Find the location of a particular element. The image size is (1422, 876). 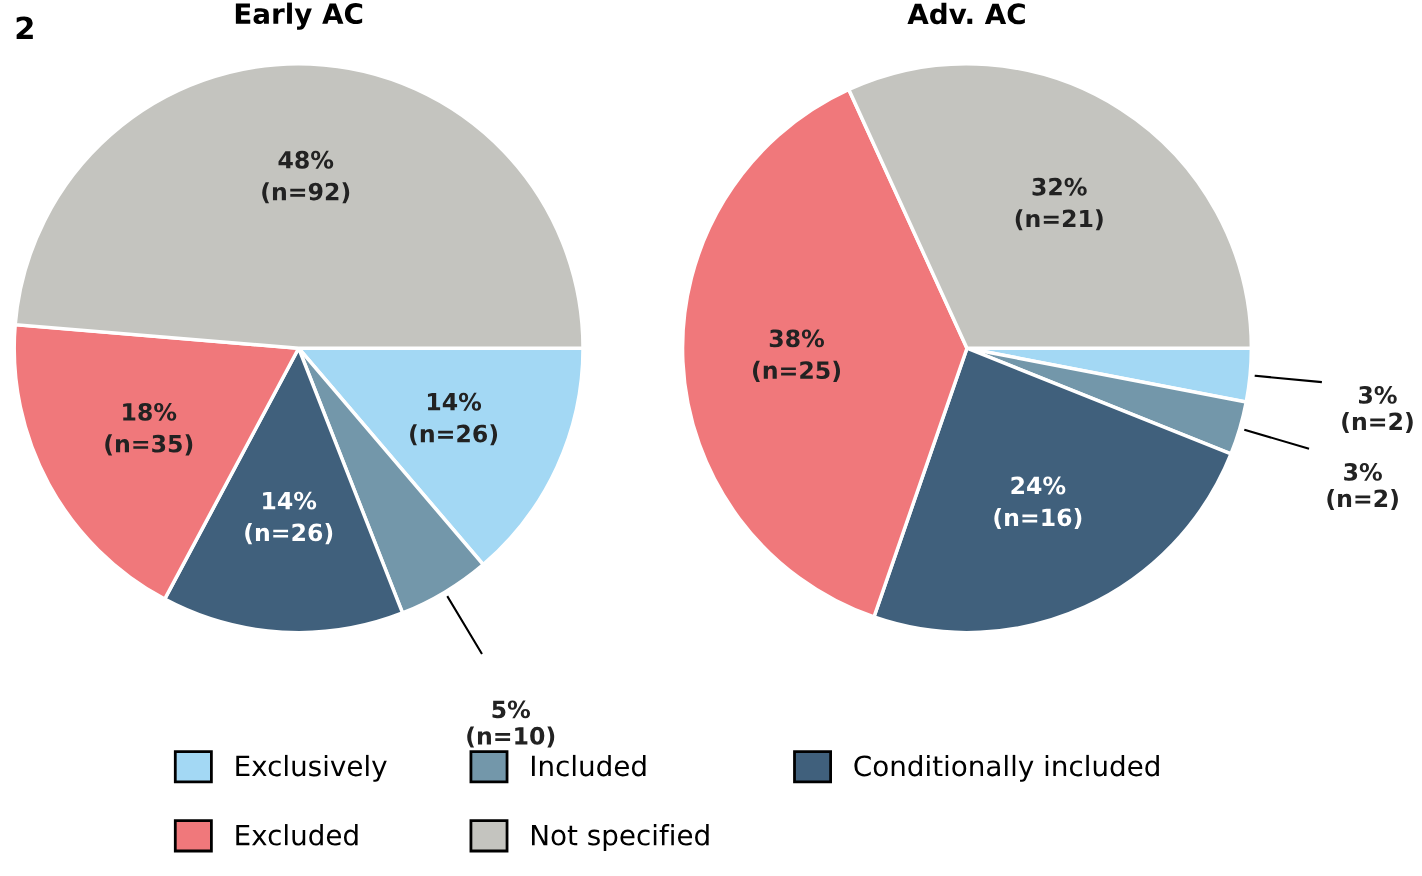

legend-label: Exclusively is located at coordinates (311, 768).